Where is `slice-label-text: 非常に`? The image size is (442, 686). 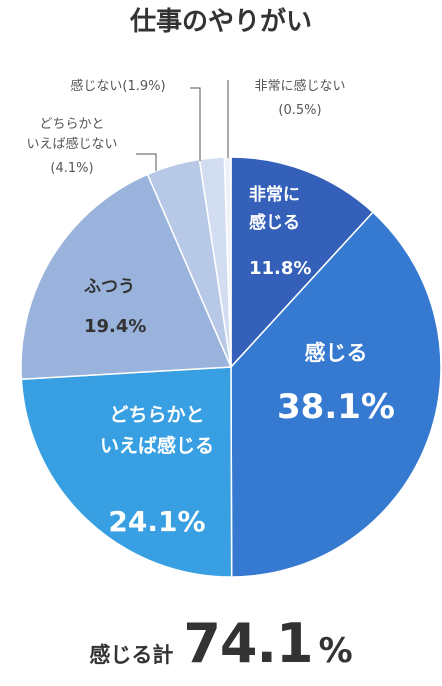
slice-label-text: 非常に is located at coordinates (274, 194).